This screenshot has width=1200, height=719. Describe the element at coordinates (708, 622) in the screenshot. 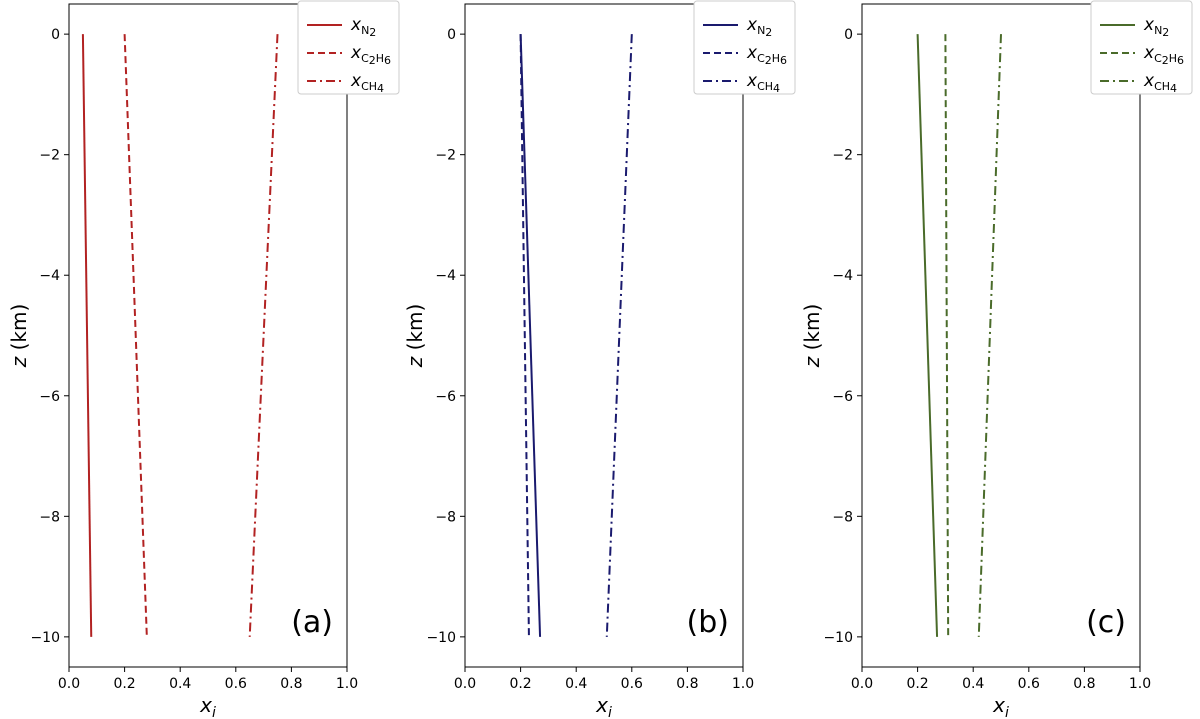

I see `panel-label: (b)` at that location.